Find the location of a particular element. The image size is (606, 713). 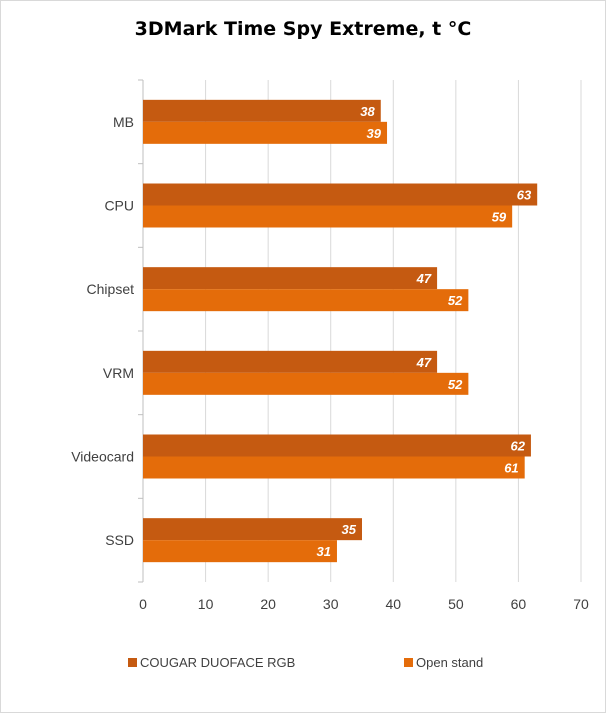

data-label: 38 is located at coordinates (367, 111).